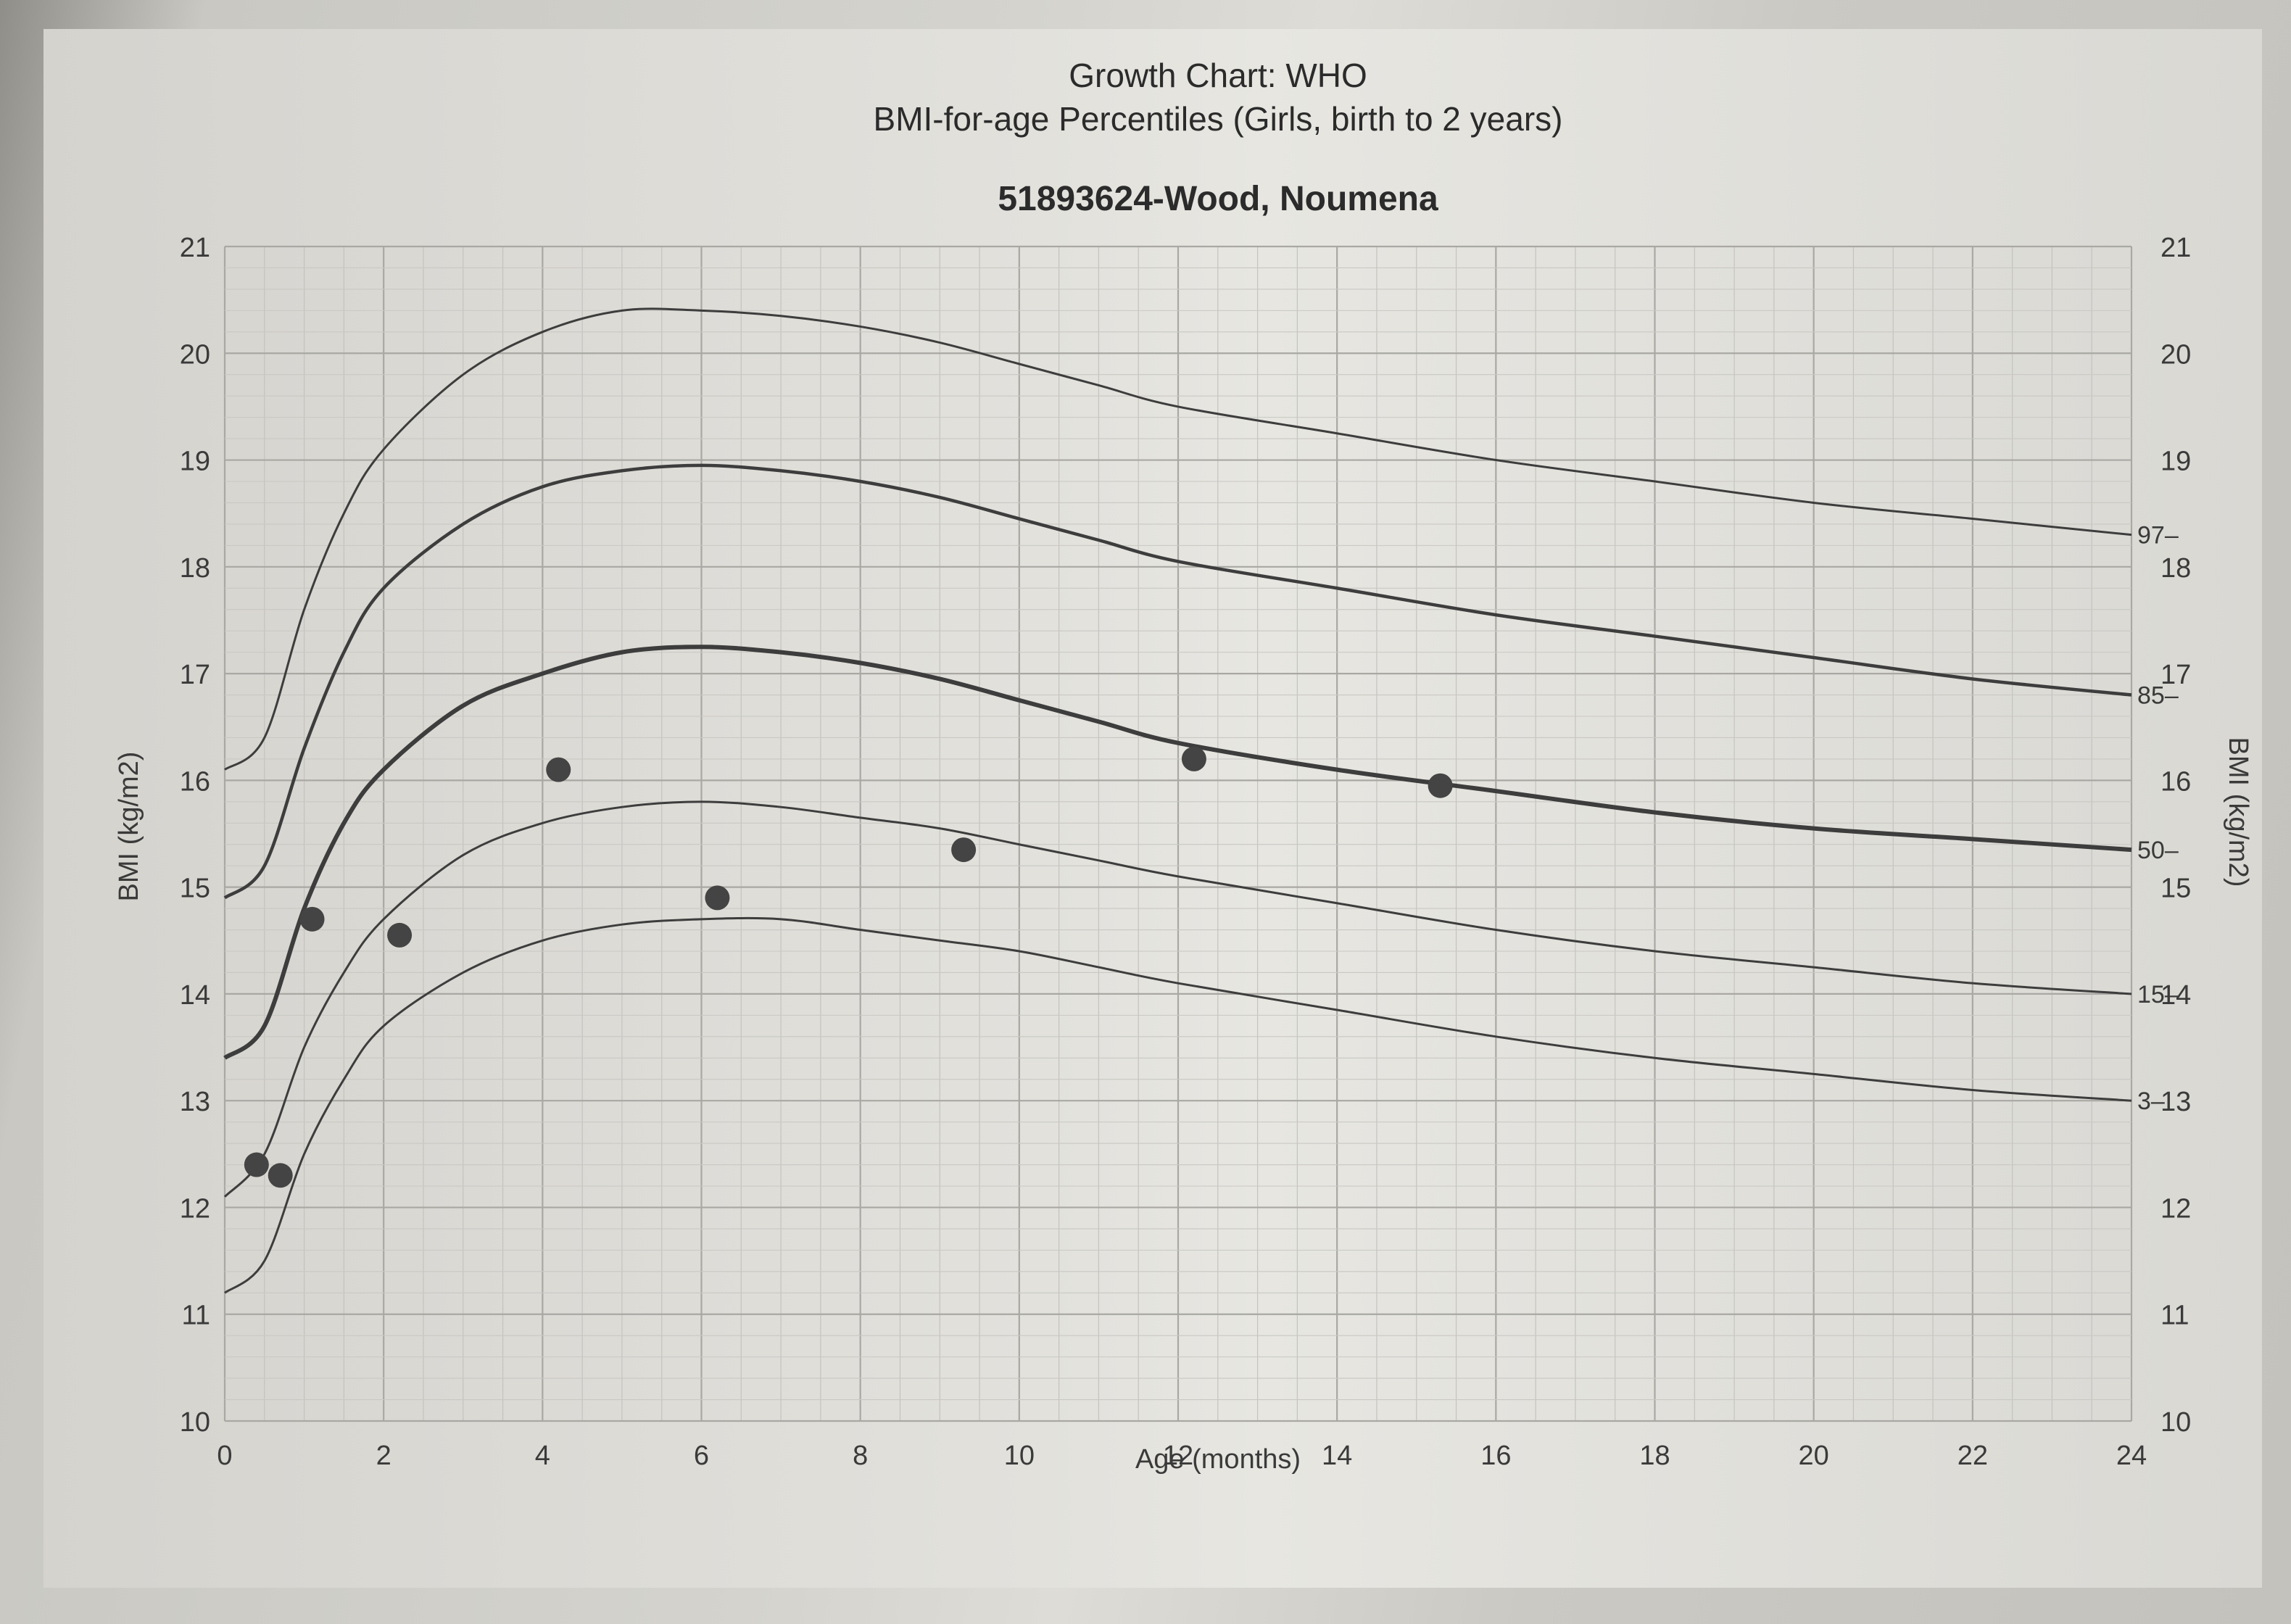 The width and height of the screenshot is (2291, 1624). I want to click on x-tick-label: 24, so click(2131, 1456).